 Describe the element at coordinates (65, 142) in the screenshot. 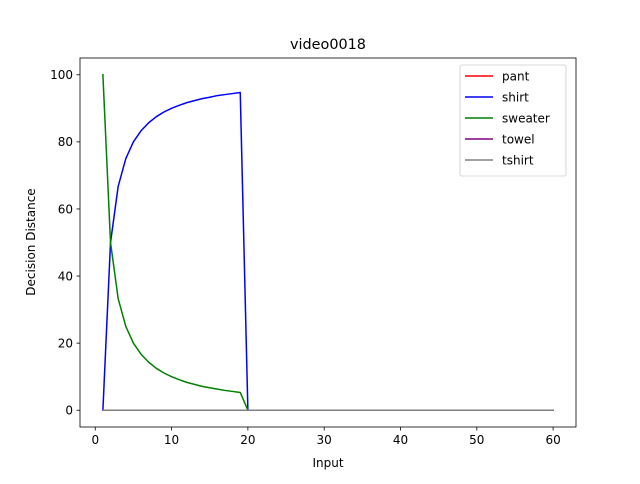

I see `y-tick-label: 80` at that location.